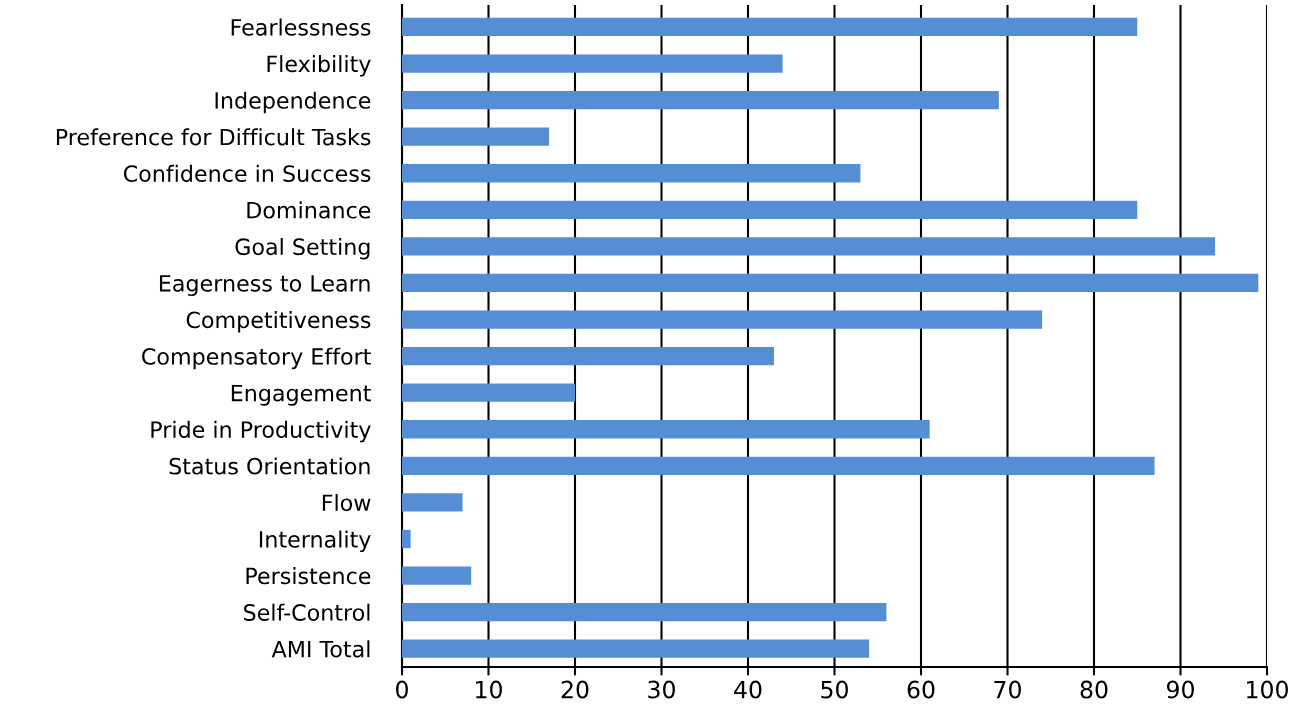 The width and height of the screenshot is (1305, 715). Describe the element at coordinates (1007, 689) in the screenshot. I see `x-tick-label: 70` at that location.